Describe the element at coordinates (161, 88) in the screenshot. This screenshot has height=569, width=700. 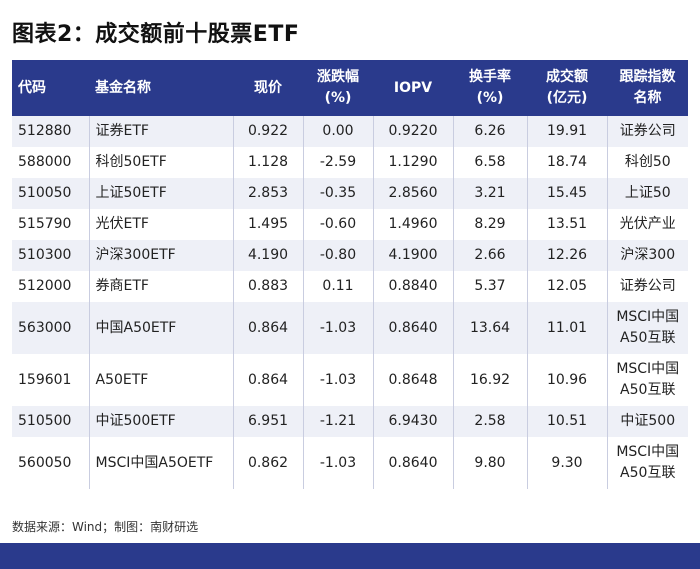
I see `header-name: 基金名称` at that location.